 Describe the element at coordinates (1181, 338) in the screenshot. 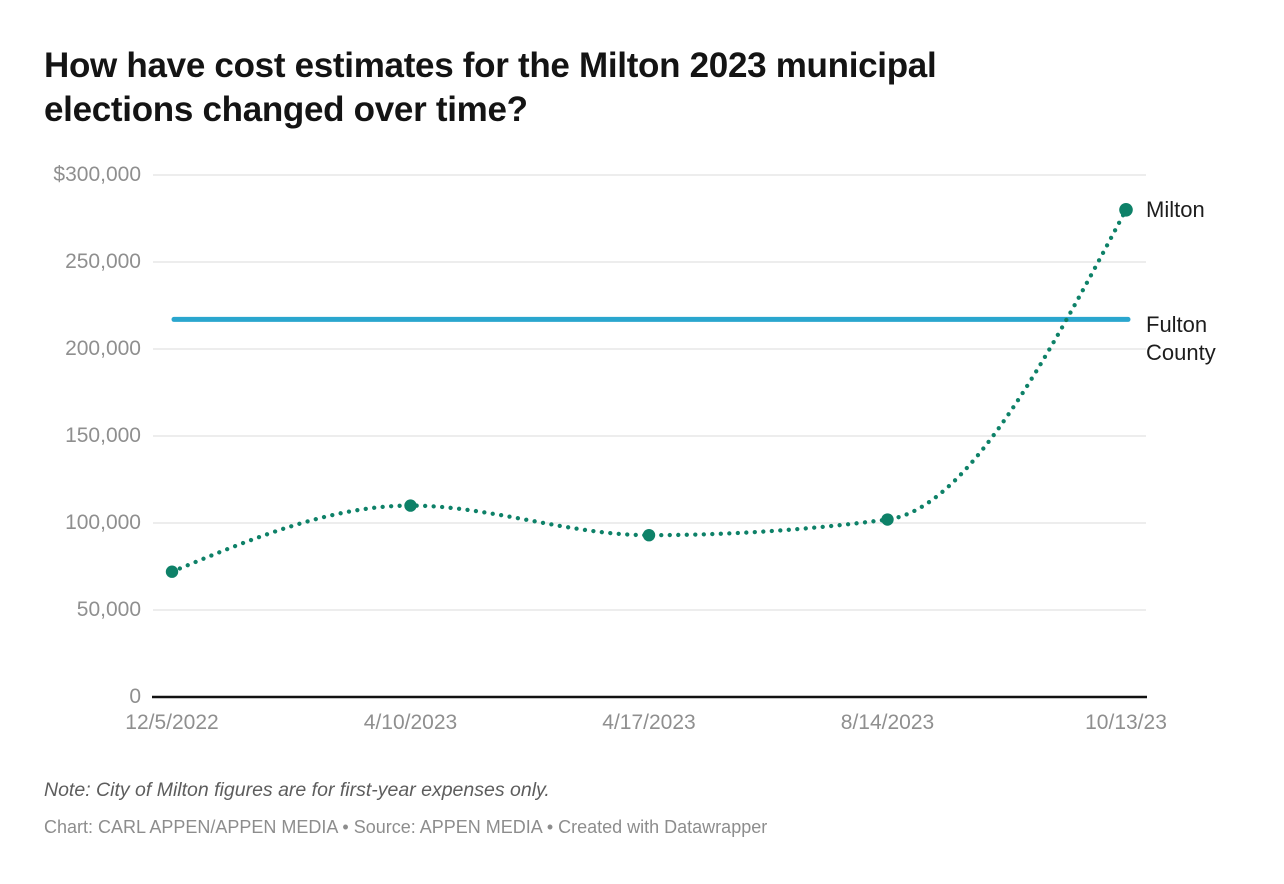

I see `series-label-fulton-county: Fulton County` at that location.